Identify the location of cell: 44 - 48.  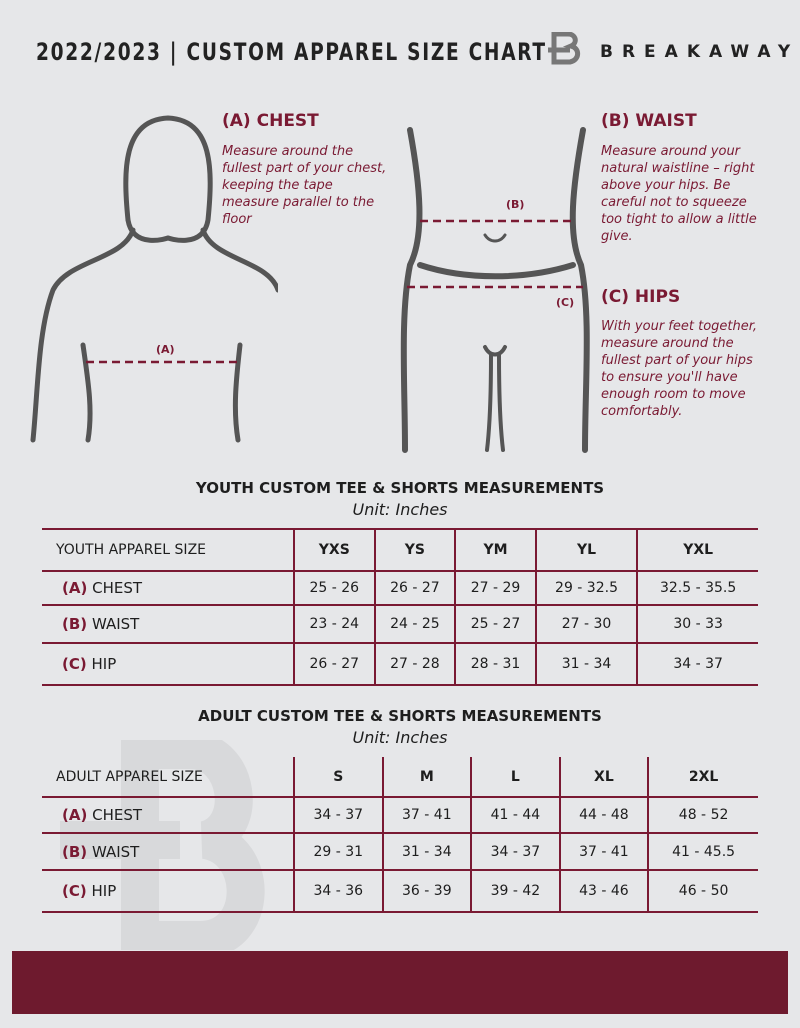
(603, 815).